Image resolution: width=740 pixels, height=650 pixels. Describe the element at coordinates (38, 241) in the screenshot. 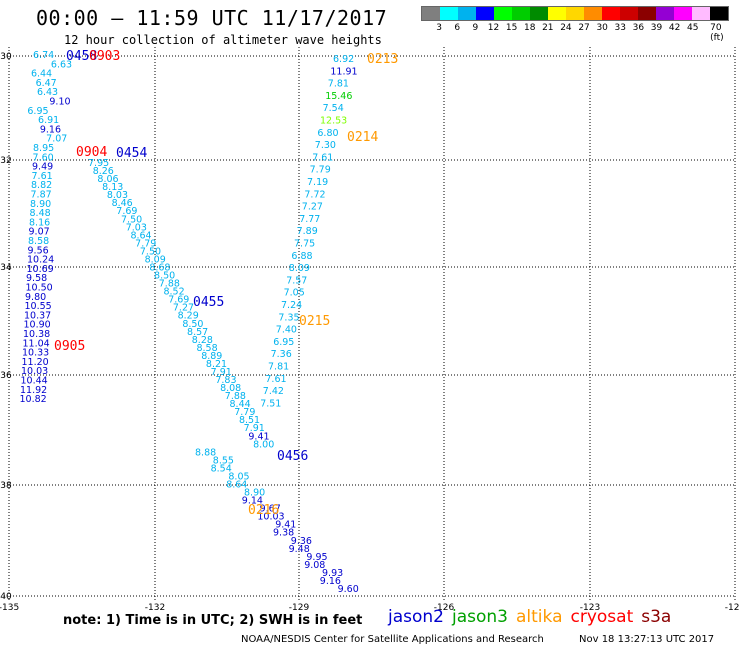

I see `swh-value-west: 8.58` at that location.